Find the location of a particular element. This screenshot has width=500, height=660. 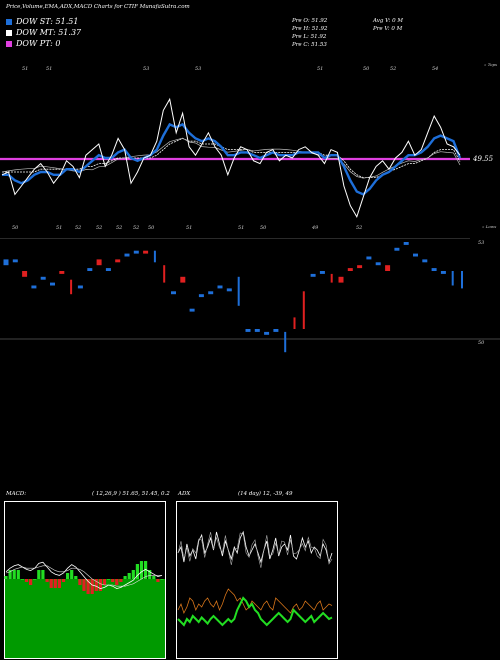

macd-params: ( 12,26,9 ) 51.65, 51.45, 0.2 is located at coordinates (131, 494).